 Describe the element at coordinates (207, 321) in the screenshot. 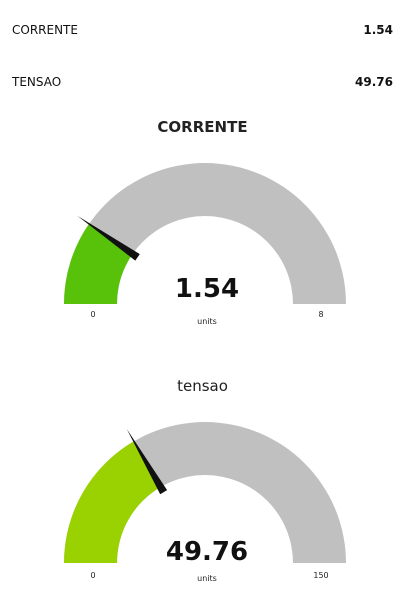

I see `gauge-corrente-units: units` at that location.